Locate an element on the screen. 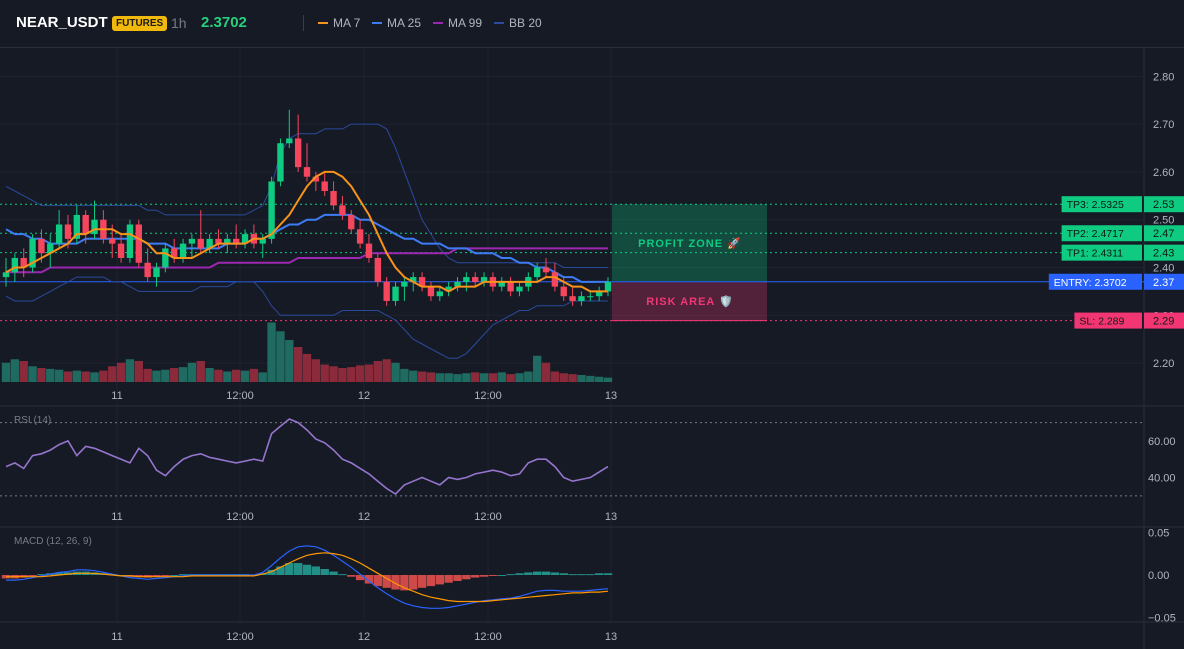  tp1-tag is located at coordinates (1101, 252).